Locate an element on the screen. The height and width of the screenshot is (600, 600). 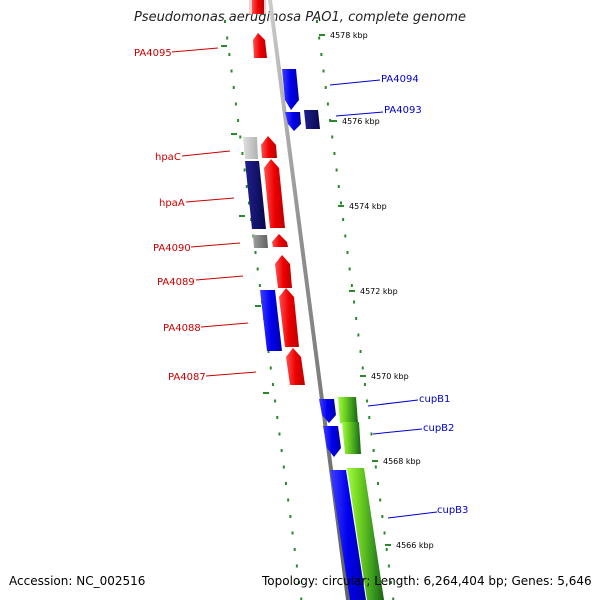
gene-label-PA4088: PA4088 is located at coordinates (182, 328).